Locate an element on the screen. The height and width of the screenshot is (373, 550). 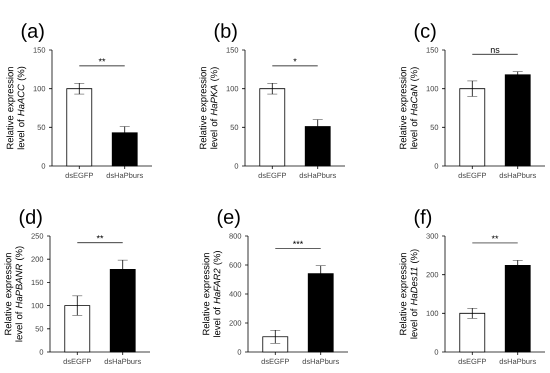
chart-title: (a) is located at coordinates (33, 32).